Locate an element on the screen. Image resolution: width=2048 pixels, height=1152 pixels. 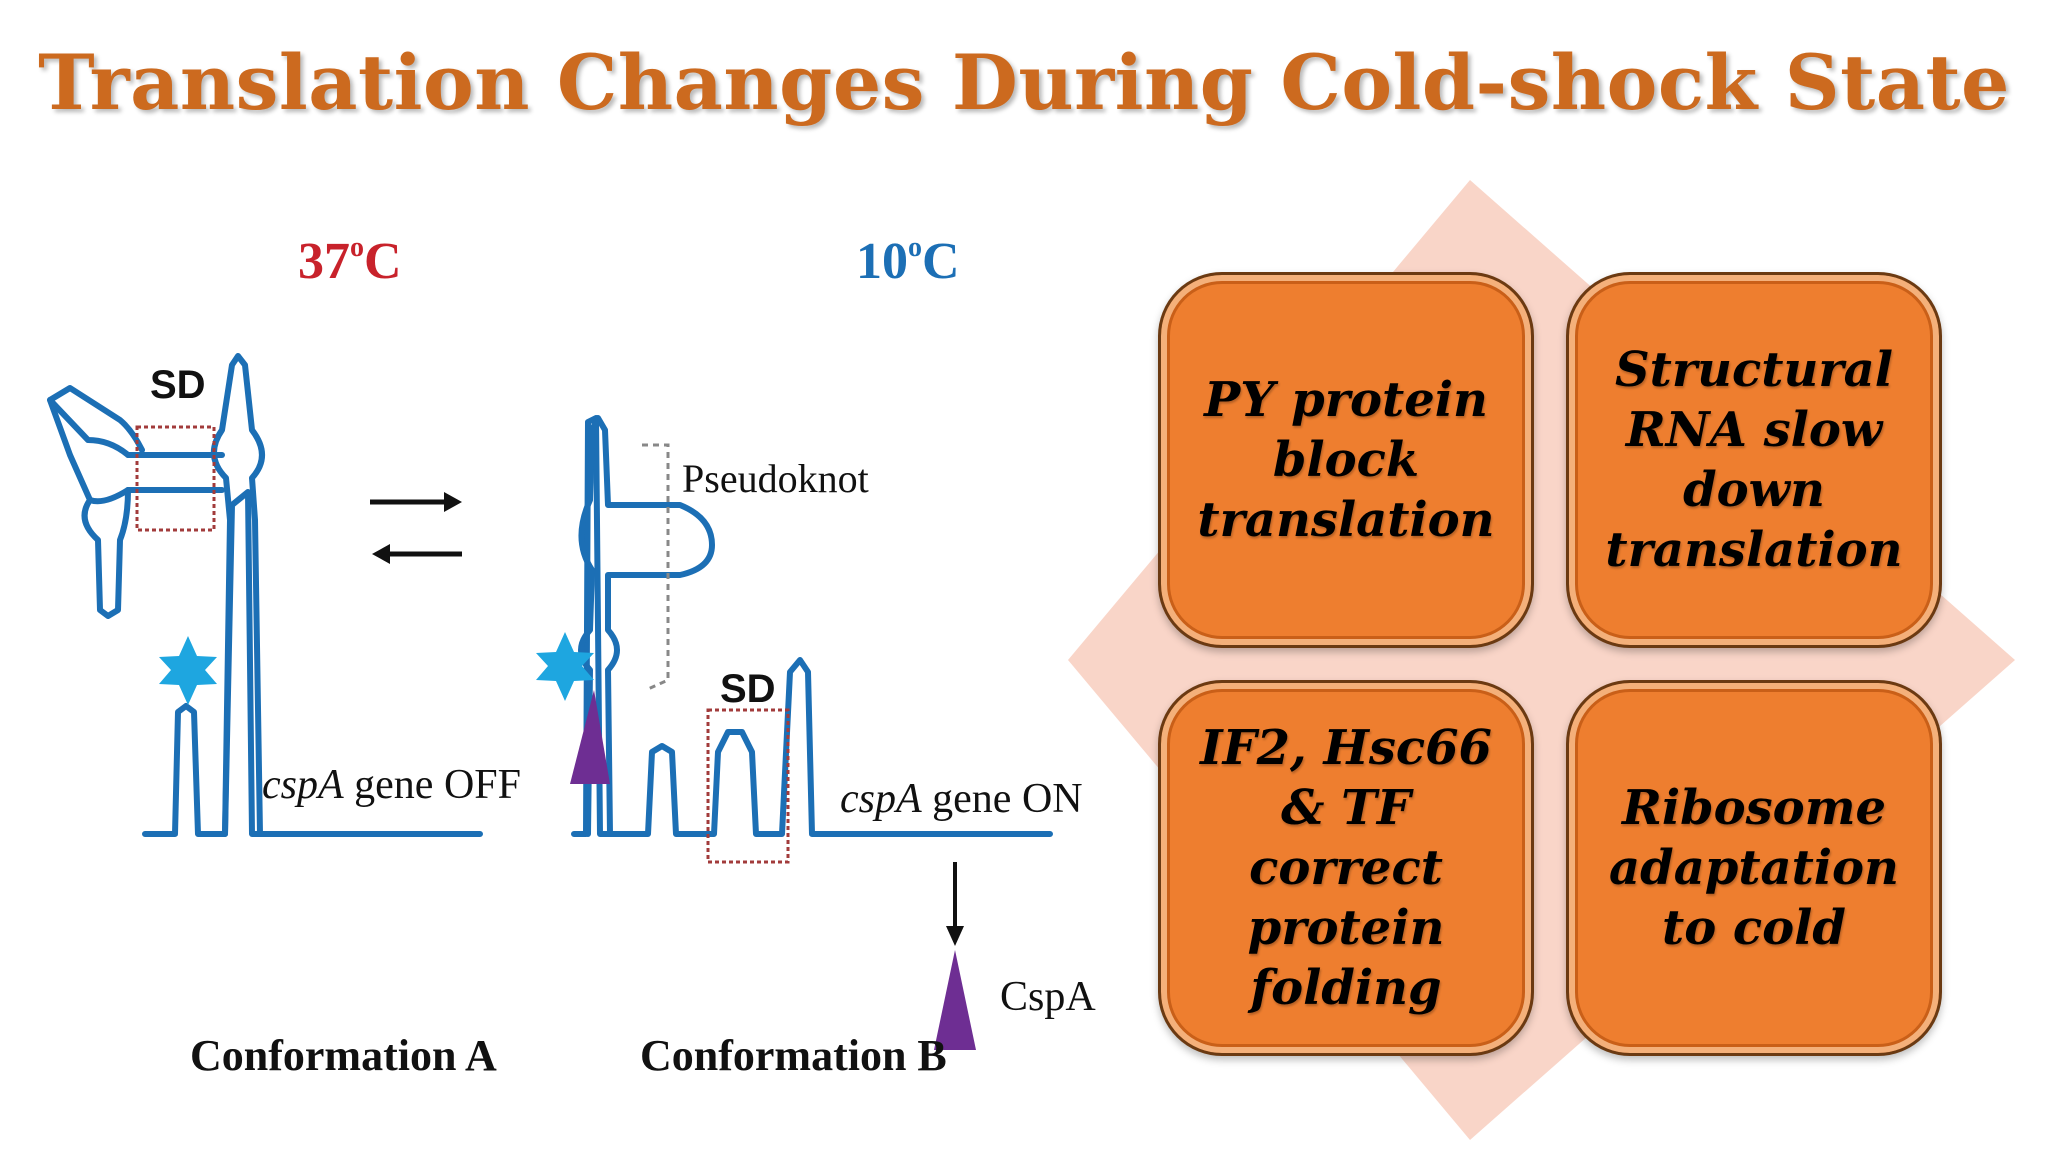
equilibrium-arrows-icon is located at coordinates (416, 528).